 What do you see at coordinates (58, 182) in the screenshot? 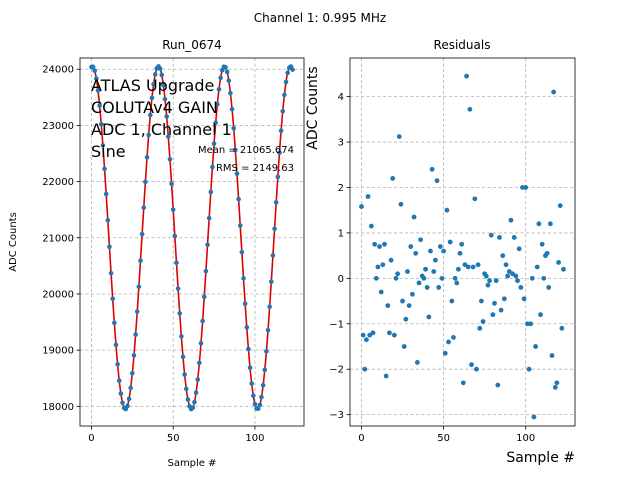
I see `left-ytick-label: 22000` at bounding box center [58, 182].